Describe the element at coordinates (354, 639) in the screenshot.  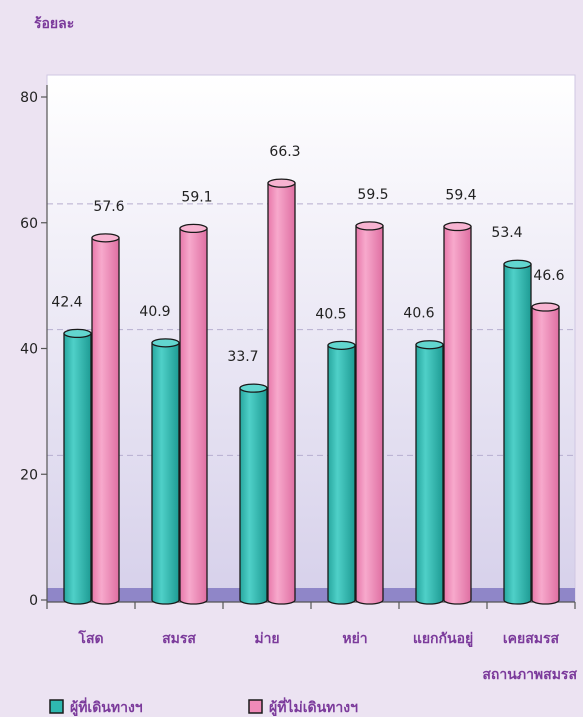
I see `x-category-label-4: หย่า` at that location.